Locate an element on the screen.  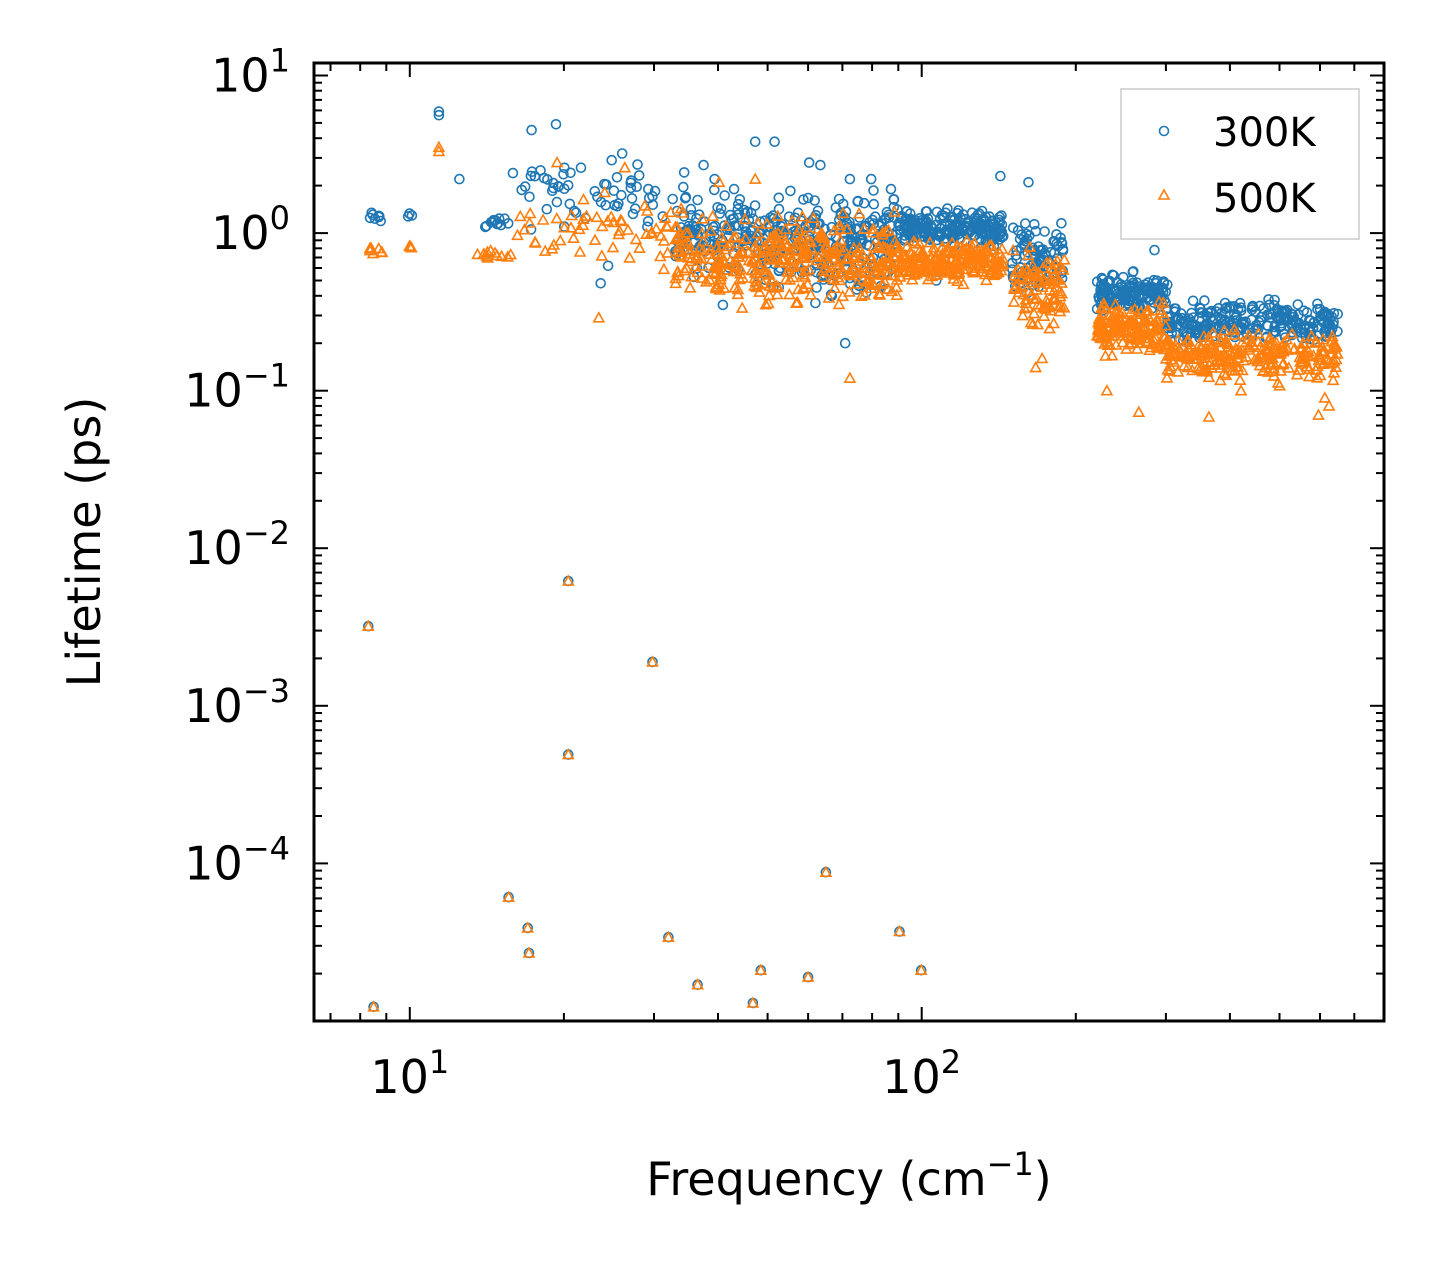
y-tick-label: 101 is located at coordinates (250, 72).